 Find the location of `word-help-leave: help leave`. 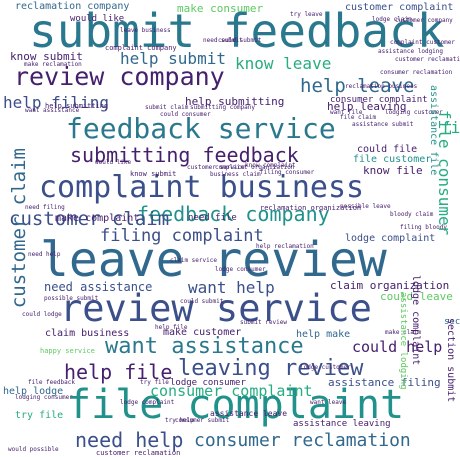

word-help-leave: help leave is located at coordinates (357, 86).